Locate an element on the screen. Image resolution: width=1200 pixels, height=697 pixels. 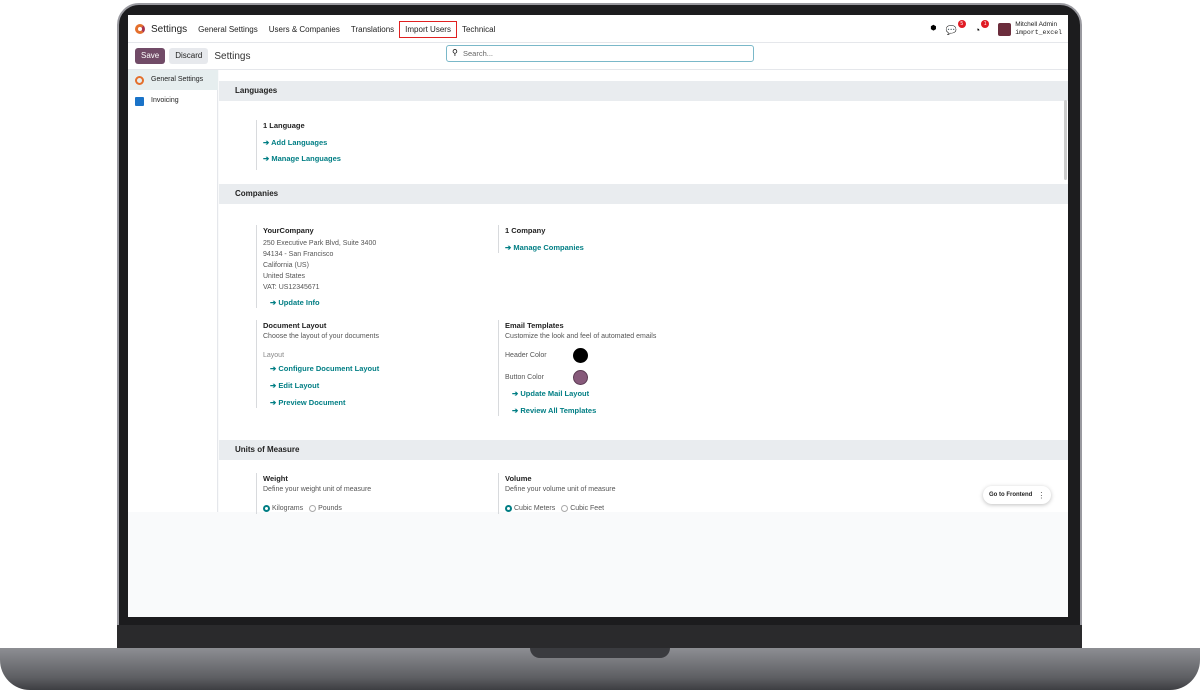
app-title: Settings is located at coordinates (169, 29).